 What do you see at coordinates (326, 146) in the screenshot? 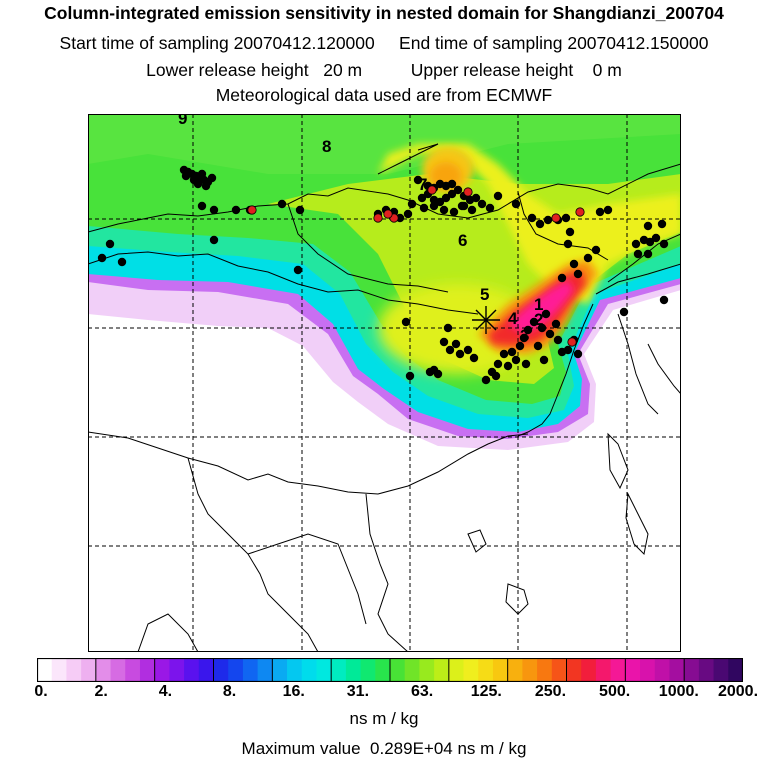
I see `day-label-8: 8` at bounding box center [326, 146].